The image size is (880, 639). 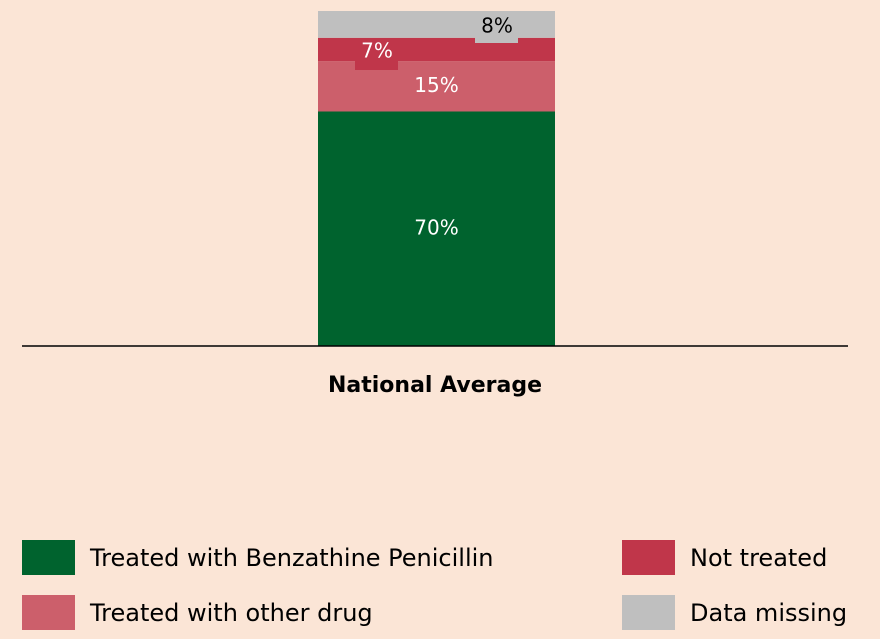 I want to click on data-label: 8%, so click(x=497, y=26).